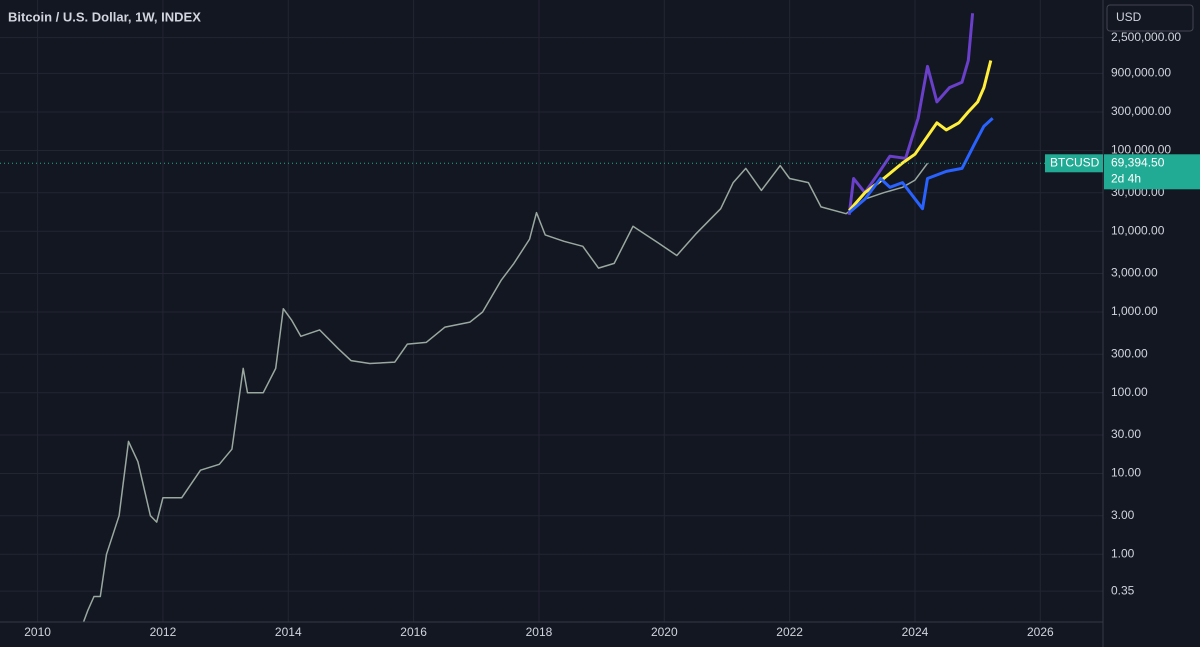 The height and width of the screenshot is (647, 1200). What do you see at coordinates (1126, 473) in the screenshot?
I see `y-tick-label: 10.00` at bounding box center [1126, 473].